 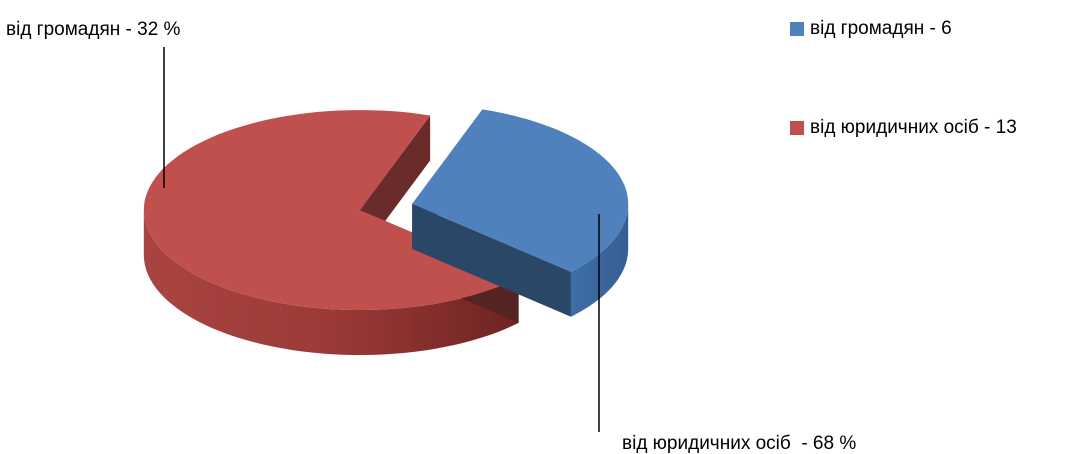 What do you see at coordinates (491, 260) in the screenshot?
I see `slice-face-citizens` at bounding box center [491, 260].